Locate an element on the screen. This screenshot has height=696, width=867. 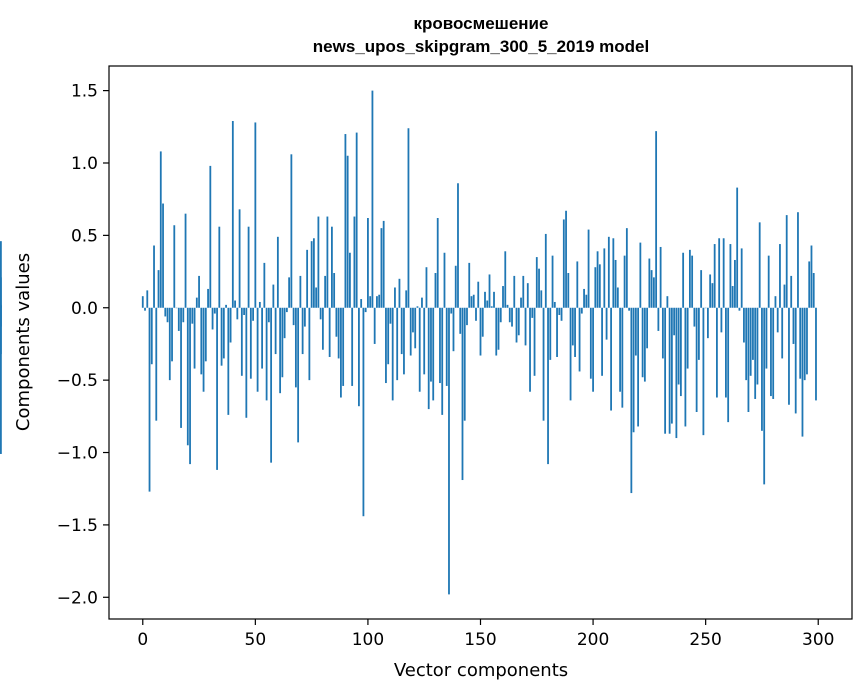
x-tick-label: 300 is located at coordinates (818, 640).